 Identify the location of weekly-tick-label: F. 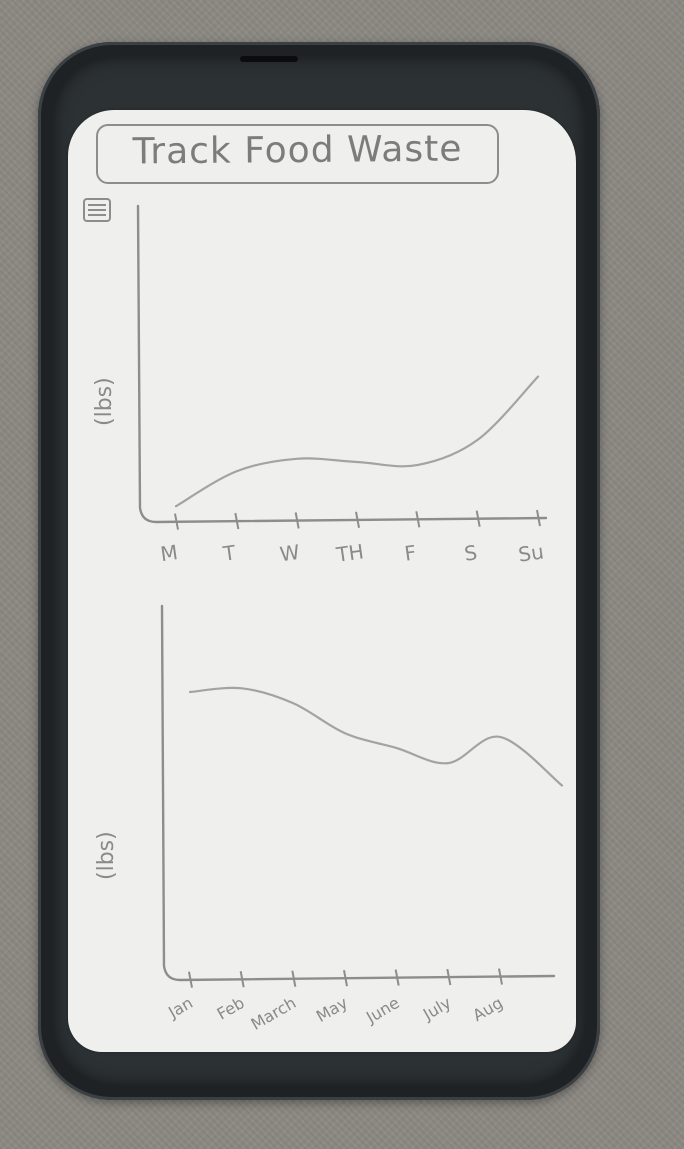
(410, 552).